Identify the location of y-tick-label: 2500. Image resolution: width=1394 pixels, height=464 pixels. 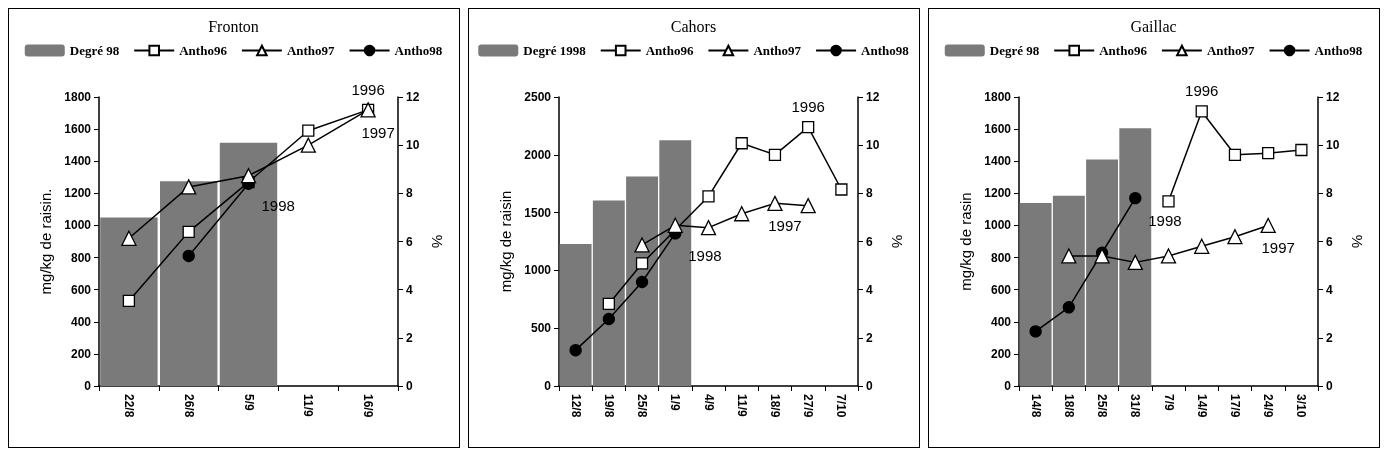
(538, 97).